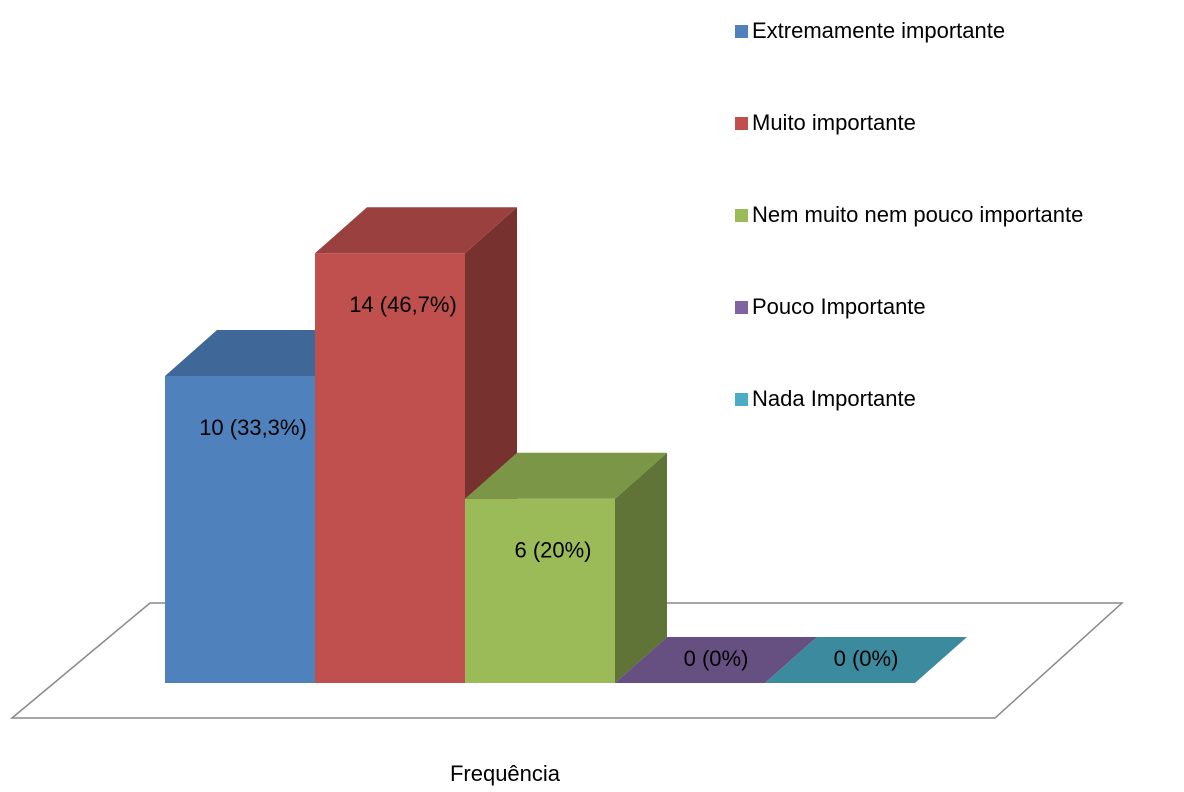  I want to click on legend-label: Nada Importante, so click(834, 398).